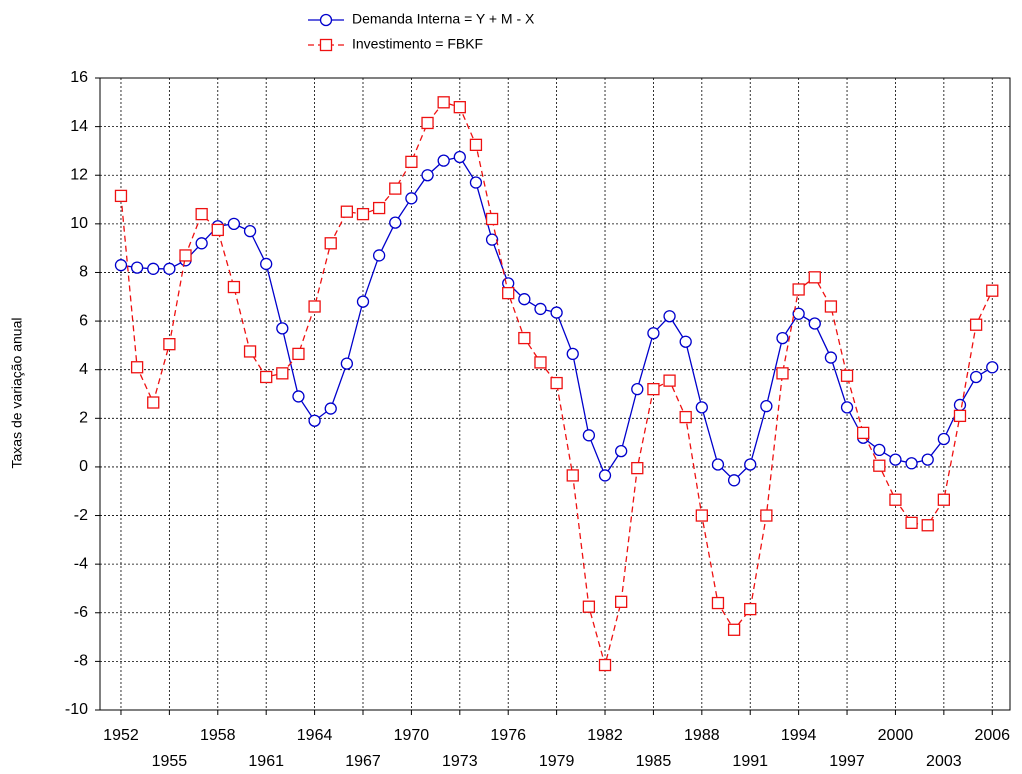  What do you see at coordinates (81, 661) in the screenshot?
I see `y-tick-label: -8` at bounding box center [81, 661].